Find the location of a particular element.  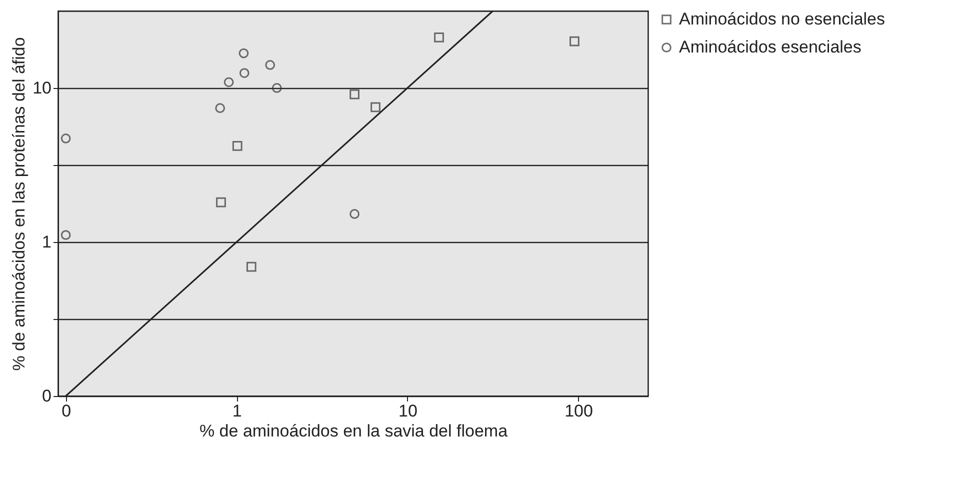

x-tick-label: 10 is located at coordinates (408, 411).